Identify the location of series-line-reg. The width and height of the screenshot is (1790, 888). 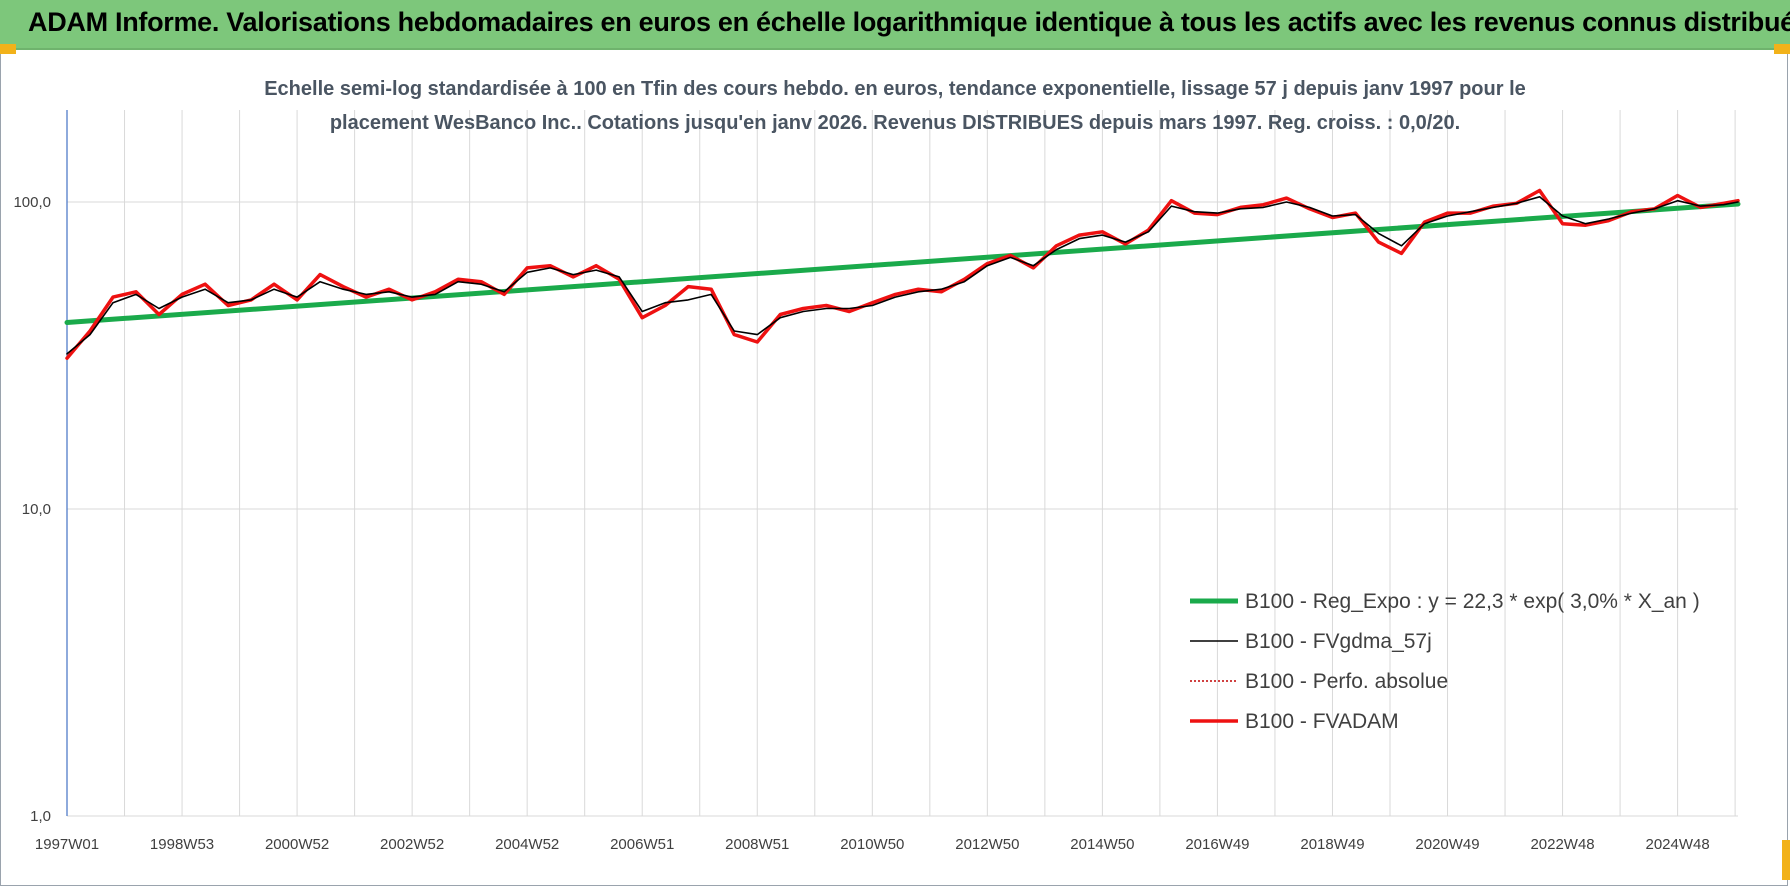
(902, 263).